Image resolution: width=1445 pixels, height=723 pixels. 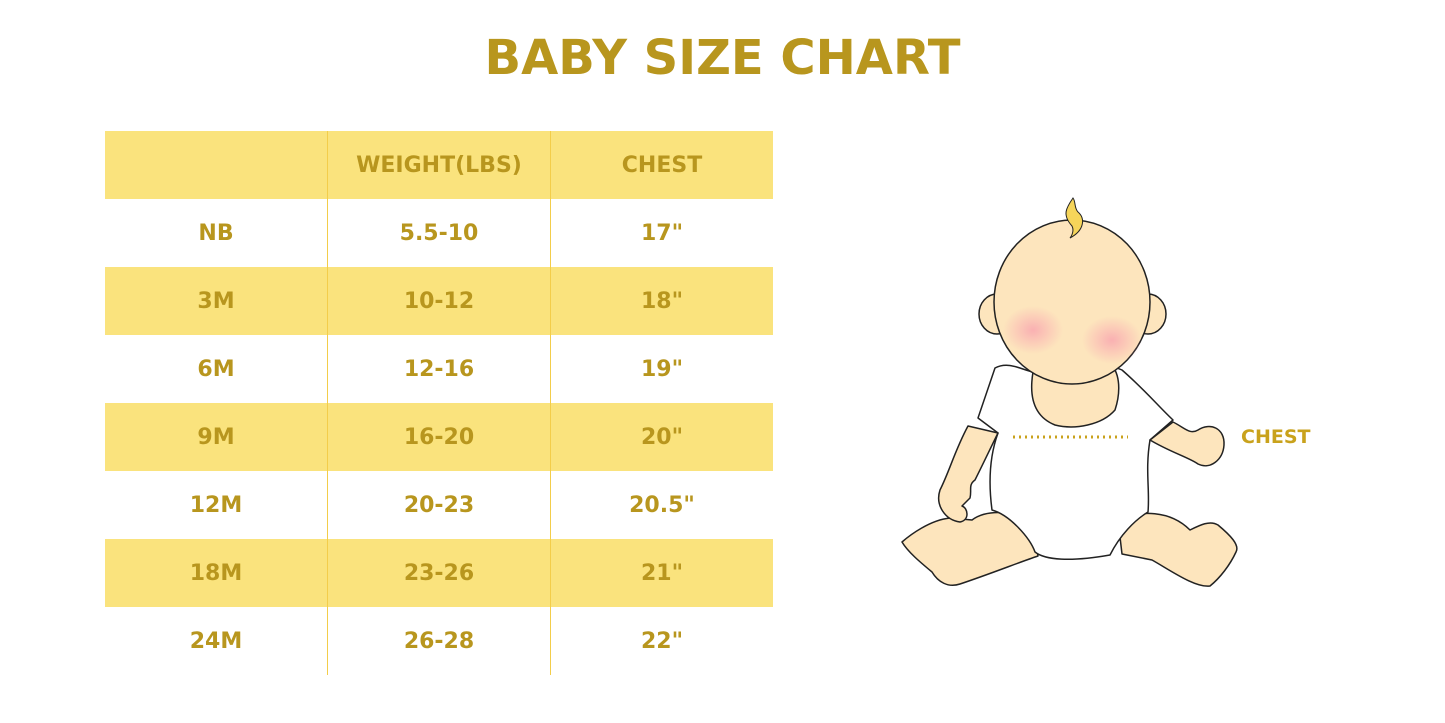 I want to click on size-cell: 12M, so click(x=216, y=505).